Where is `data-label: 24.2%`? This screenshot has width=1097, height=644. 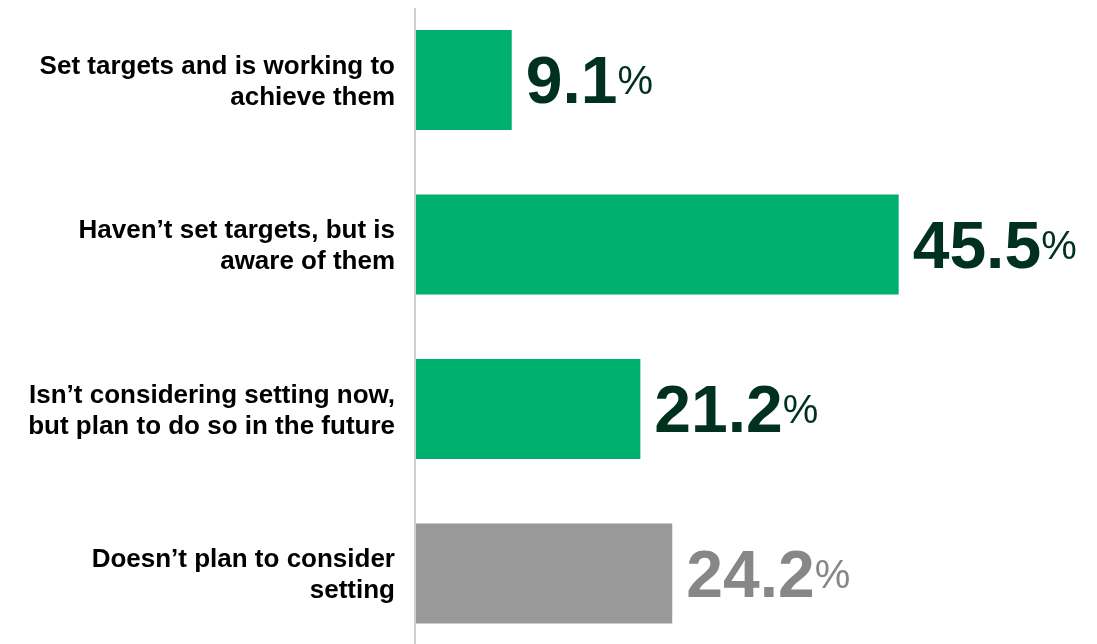
data-label: 24.2% is located at coordinates (768, 573).